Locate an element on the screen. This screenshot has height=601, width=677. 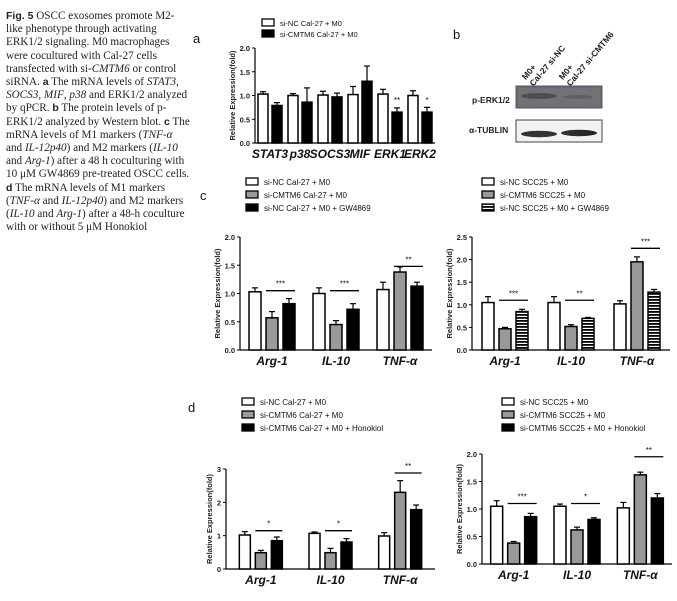
lane-label-1: M0+ Cal-27 si-NC is located at coordinates (544, 62).